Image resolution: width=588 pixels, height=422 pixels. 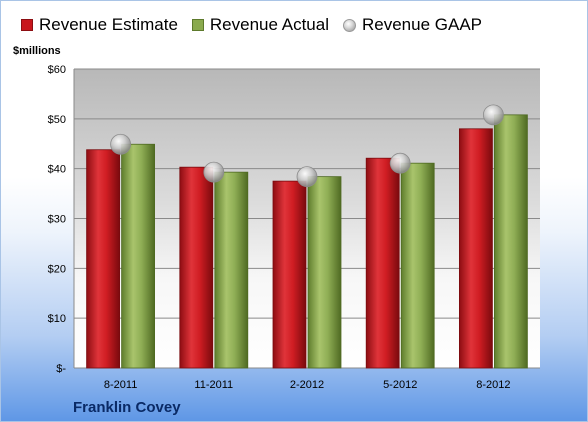 I want to click on y-tick-label: $60, so click(x=57, y=70).